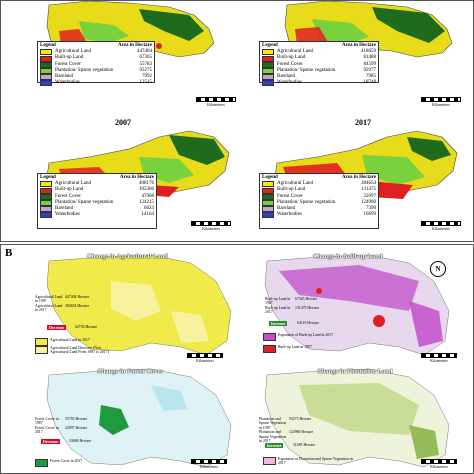  What do you see at coordinates (96, 71) in the screenshot?
I see `legend-row: Plantation/ Sparse vegetation 93275` at bounding box center [96, 71].